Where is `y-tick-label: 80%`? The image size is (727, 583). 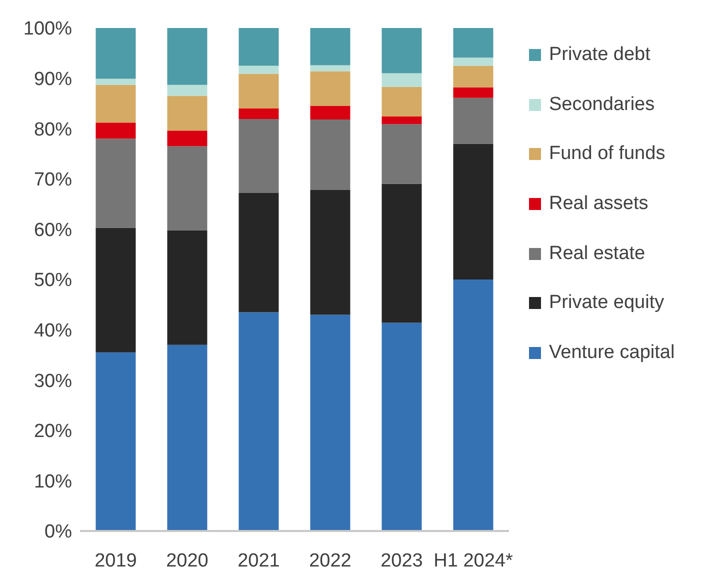 y-tick-label: 80% is located at coordinates (53, 129).